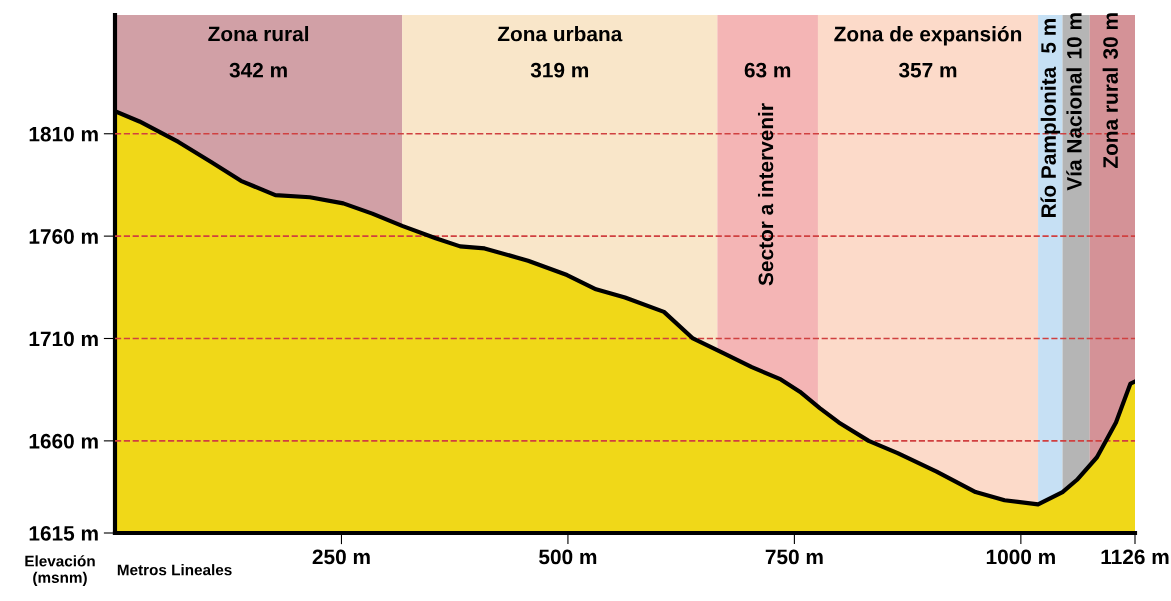 The width and height of the screenshot is (1171, 601). What do you see at coordinates (60, 570) in the screenshot?
I see `y-axis-title: Elevación (msnm)` at bounding box center [60, 570].